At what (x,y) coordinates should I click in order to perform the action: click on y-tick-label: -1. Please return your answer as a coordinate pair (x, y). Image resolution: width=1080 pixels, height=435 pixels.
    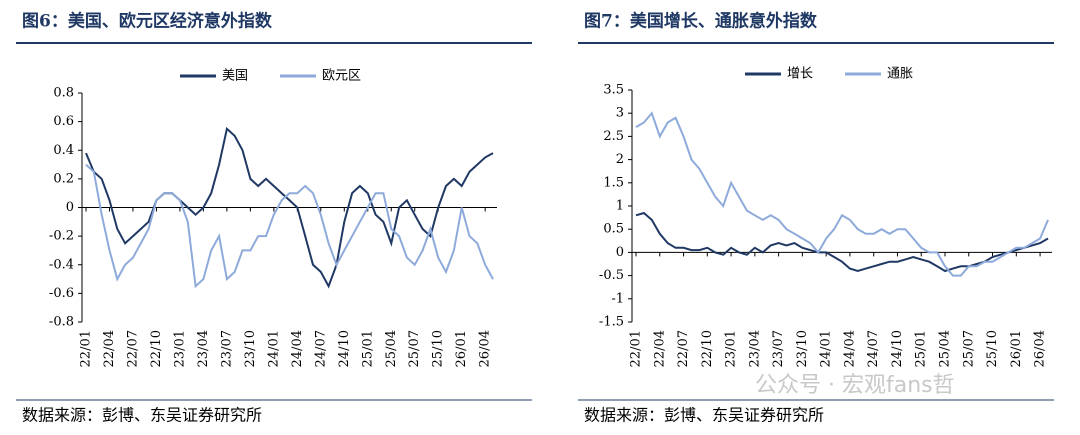
    Looking at the image, I should click on (617, 298).